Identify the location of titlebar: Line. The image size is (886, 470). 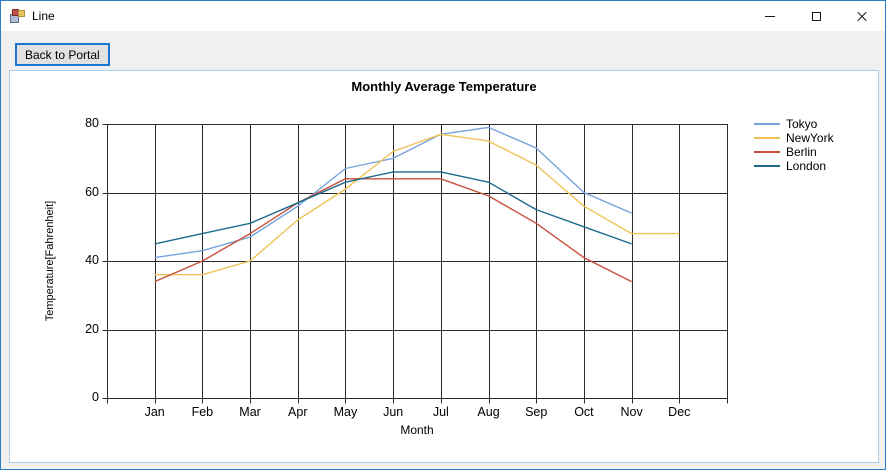
(443, 16).